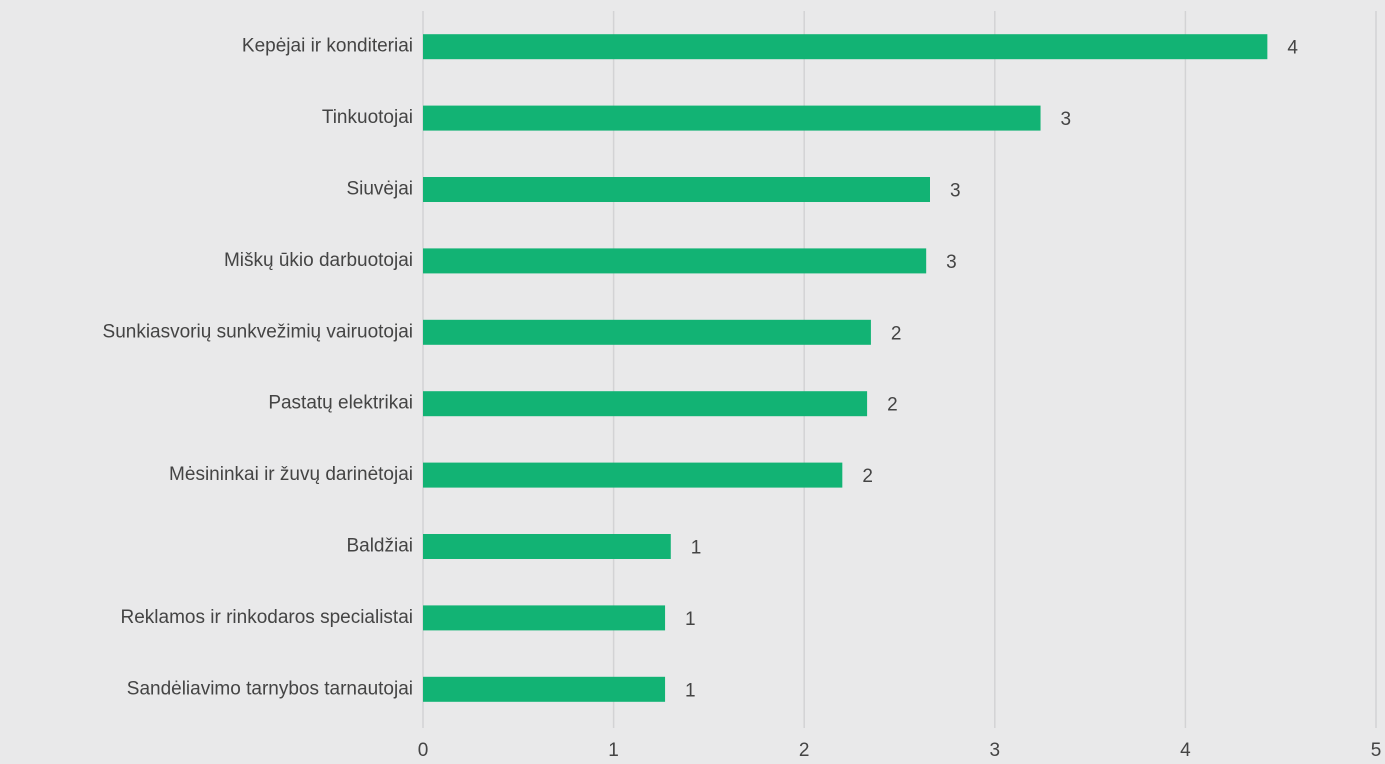 Image resolution: width=1385 pixels, height=764 pixels. What do you see at coordinates (613, 750) in the screenshot?
I see `x-tick-label: 1` at bounding box center [613, 750].